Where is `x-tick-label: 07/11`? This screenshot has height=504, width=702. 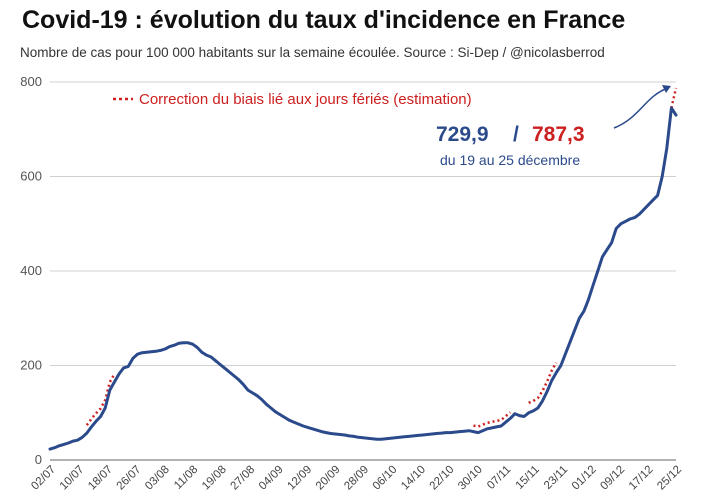
x-tick-label: 07/11 is located at coordinates (499, 478).